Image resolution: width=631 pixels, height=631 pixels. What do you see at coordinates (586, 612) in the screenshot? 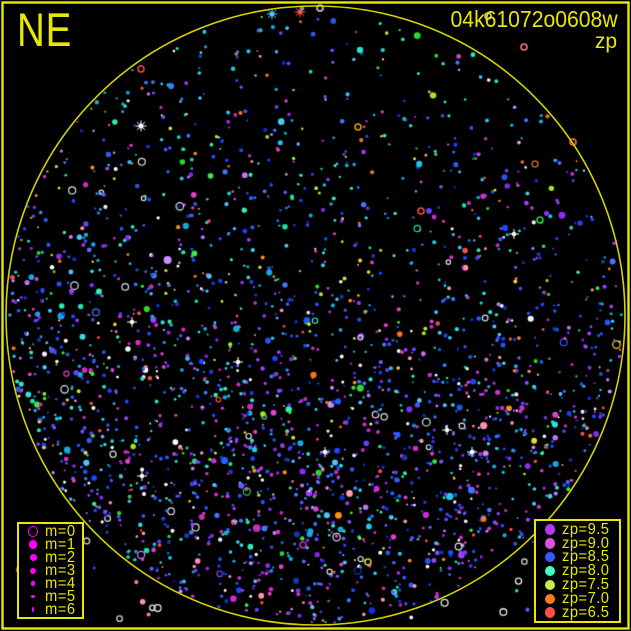
I see `legend-label: zp=6.5` at bounding box center [586, 612].